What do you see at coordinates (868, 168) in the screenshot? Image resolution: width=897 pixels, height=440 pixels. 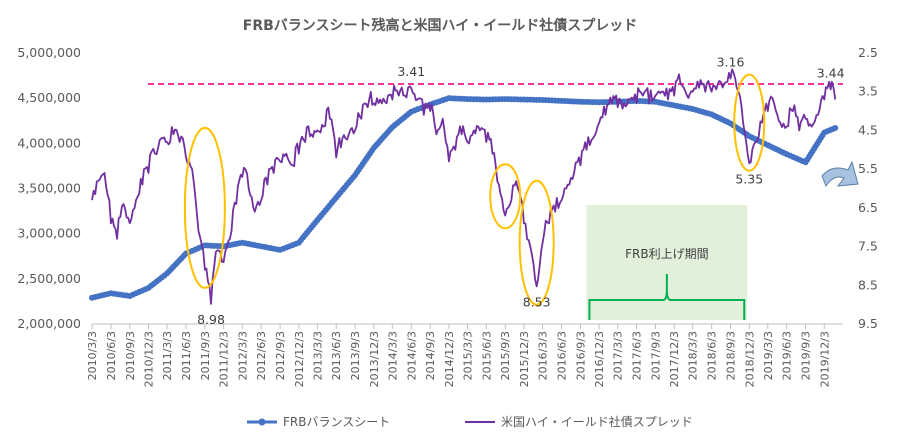 I see `y-right-tick-label: 5.5` at bounding box center [868, 168].